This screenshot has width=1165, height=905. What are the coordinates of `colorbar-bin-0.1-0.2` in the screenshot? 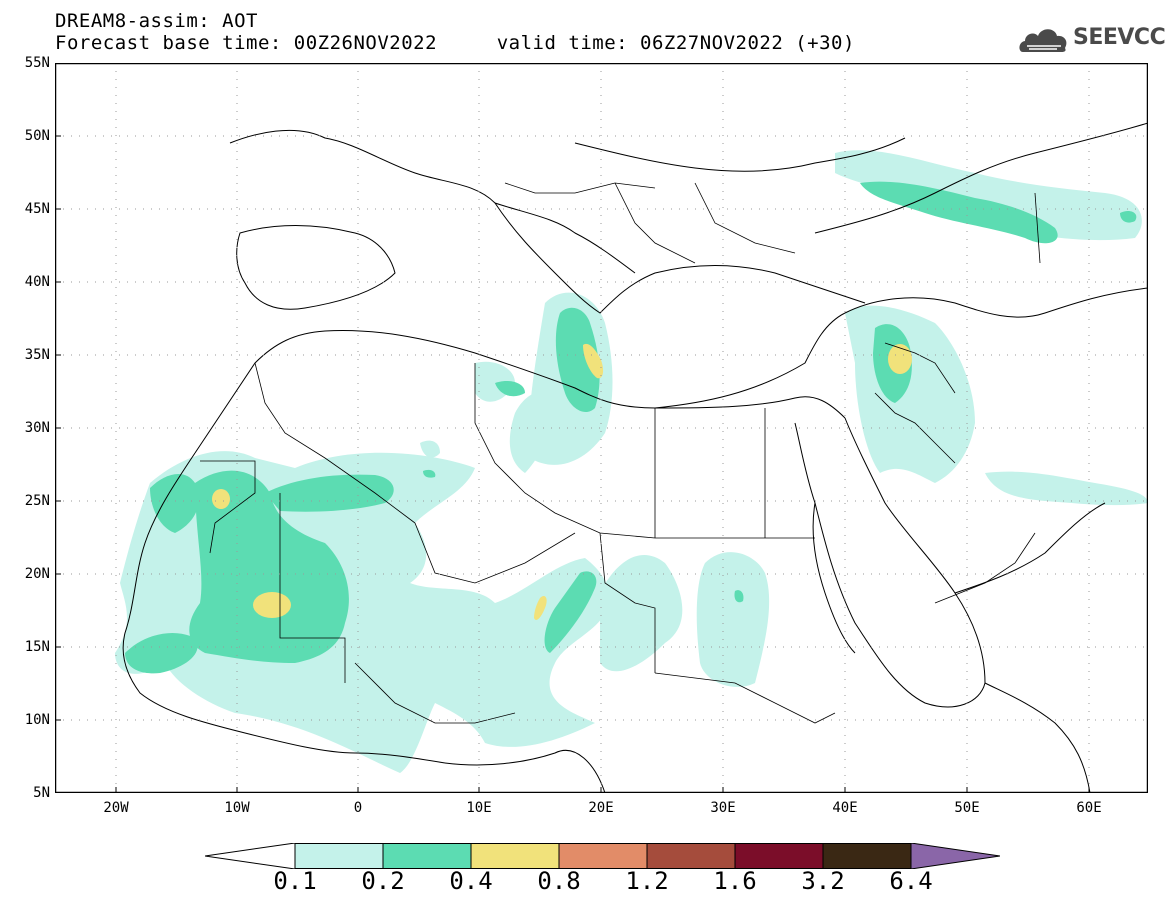 It's located at (339, 856).